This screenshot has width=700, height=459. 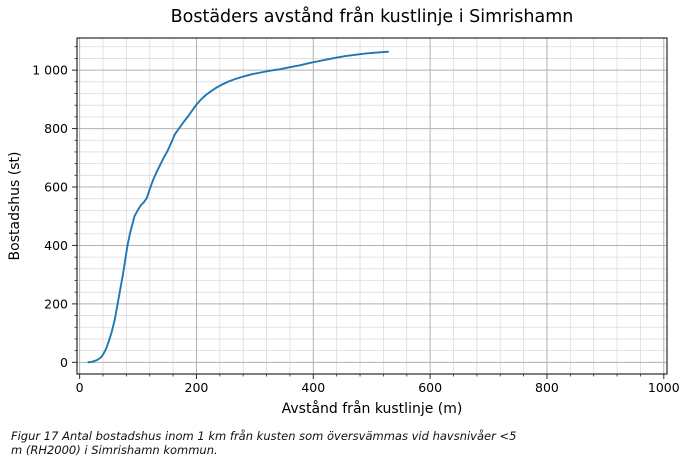 What do you see at coordinates (56, 187) in the screenshot?
I see `y-tick-label: 600` at bounding box center [56, 187].